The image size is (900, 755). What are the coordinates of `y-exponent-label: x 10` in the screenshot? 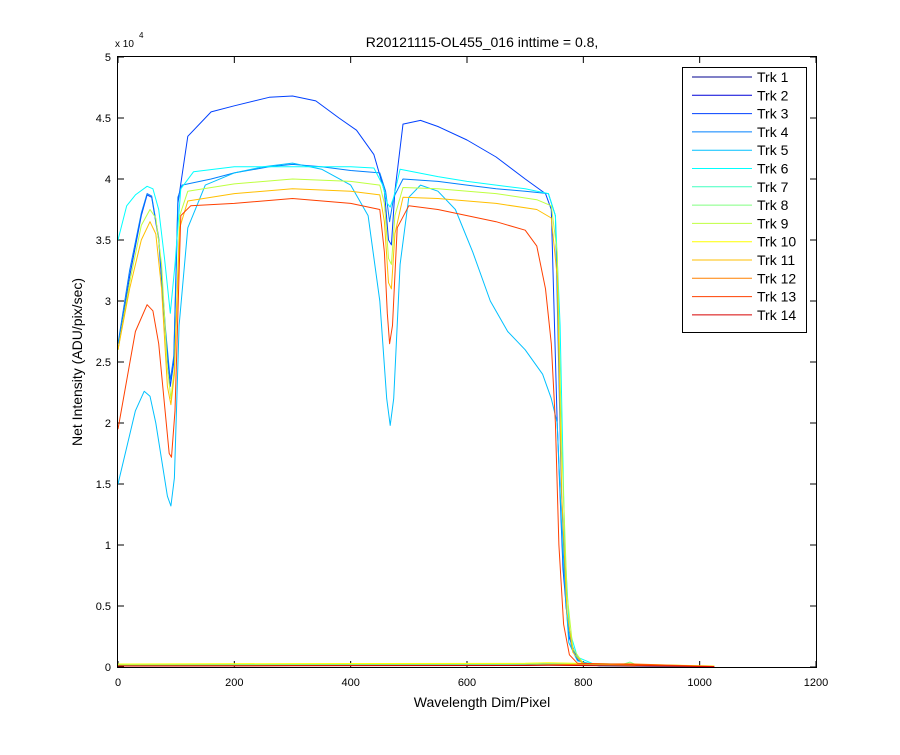 It's located at (124, 44).